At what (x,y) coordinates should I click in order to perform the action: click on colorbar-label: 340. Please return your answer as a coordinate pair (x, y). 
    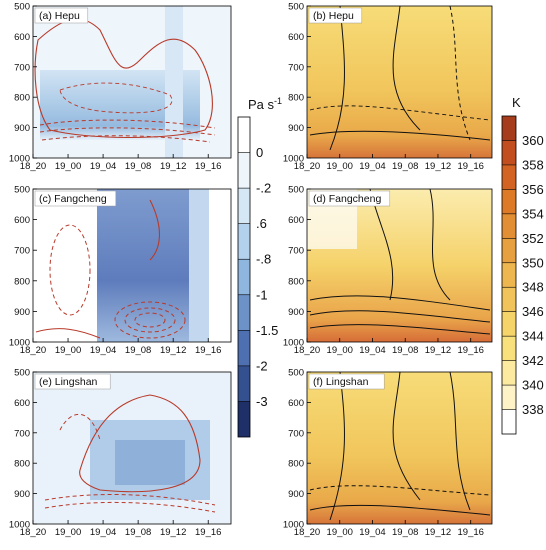
    Looking at the image, I should click on (533, 385).